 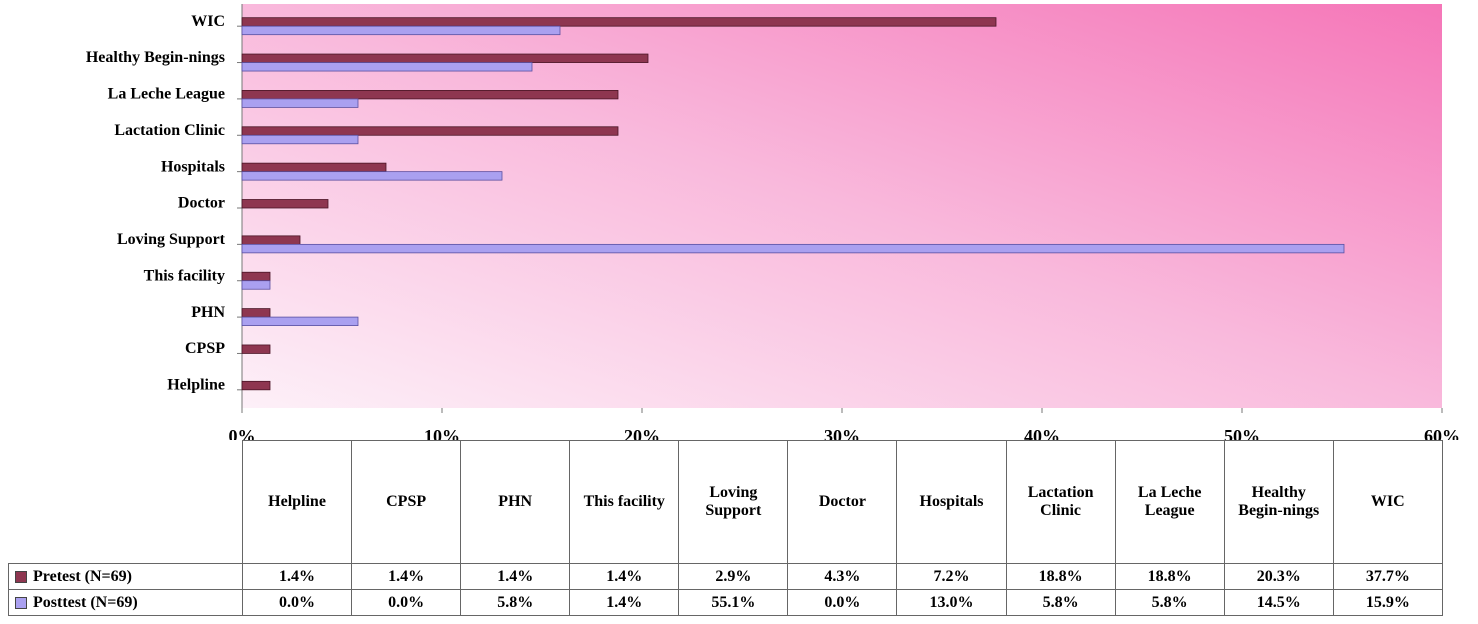 I want to click on y-tick-label: Healthy Begin-nings, so click(x=155, y=57).